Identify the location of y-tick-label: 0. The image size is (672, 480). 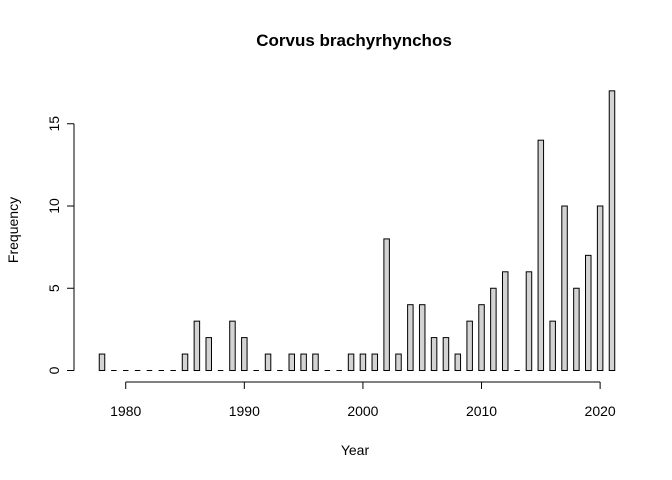
(54, 370).